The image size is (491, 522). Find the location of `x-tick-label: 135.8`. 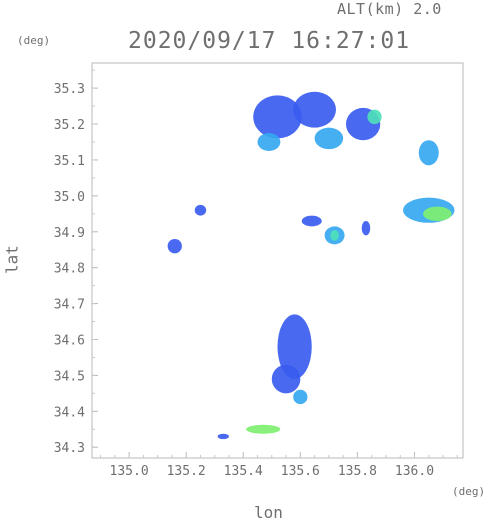

x-tick-label: 135.8 is located at coordinates (357, 471).